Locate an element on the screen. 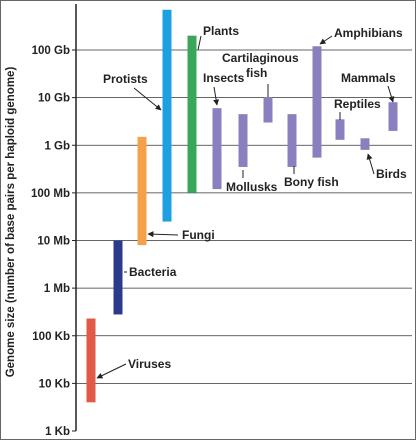 The width and height of the screenshot is (416, 440). bar-mollusks is located at coordinates (243, 140).